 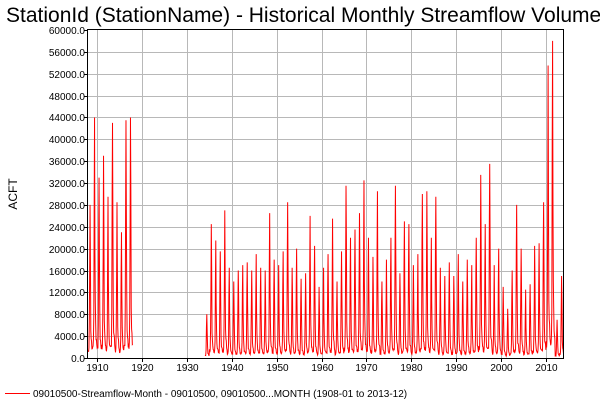 I want to click on y-tick-label: 40000.0, so click(x=67, y=140).